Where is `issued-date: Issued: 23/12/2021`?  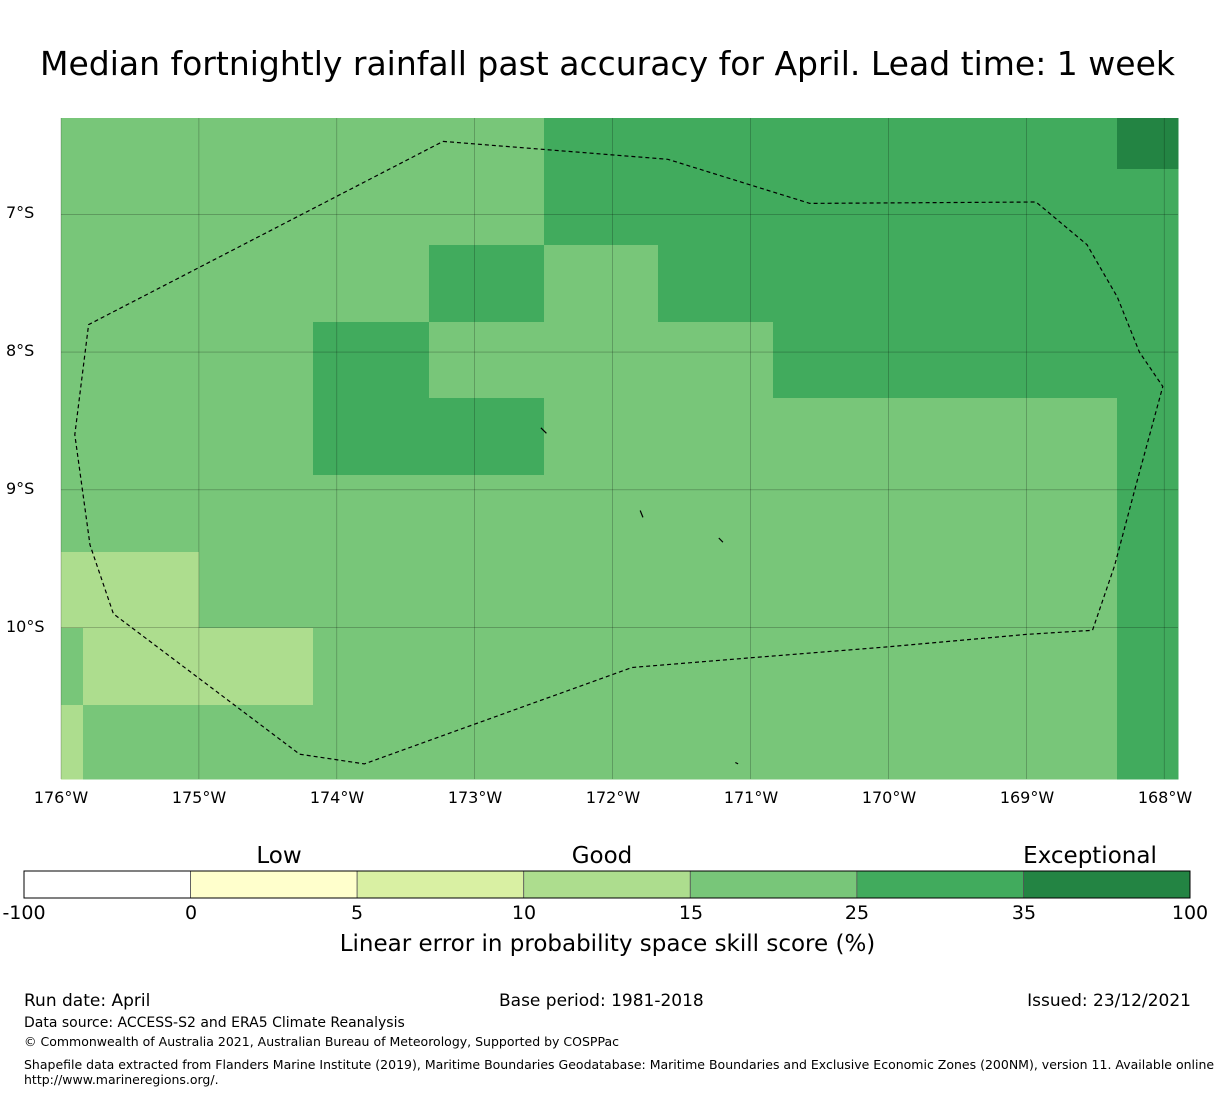 issued-date: Issued: 23/12/2021 is located at coordinates (1109, 1001).